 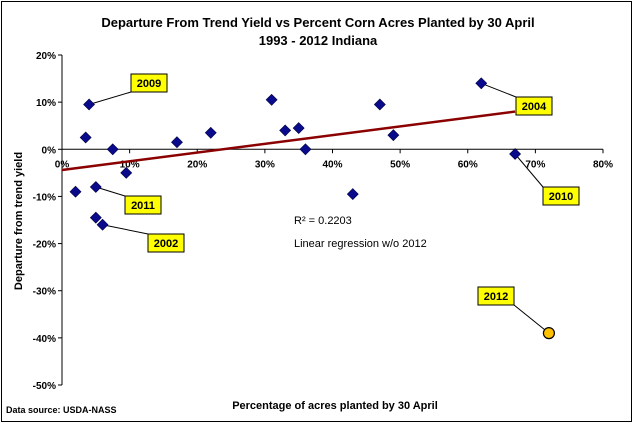 I want to click on x-tick-label: 20%, so click(x=197, y=164).